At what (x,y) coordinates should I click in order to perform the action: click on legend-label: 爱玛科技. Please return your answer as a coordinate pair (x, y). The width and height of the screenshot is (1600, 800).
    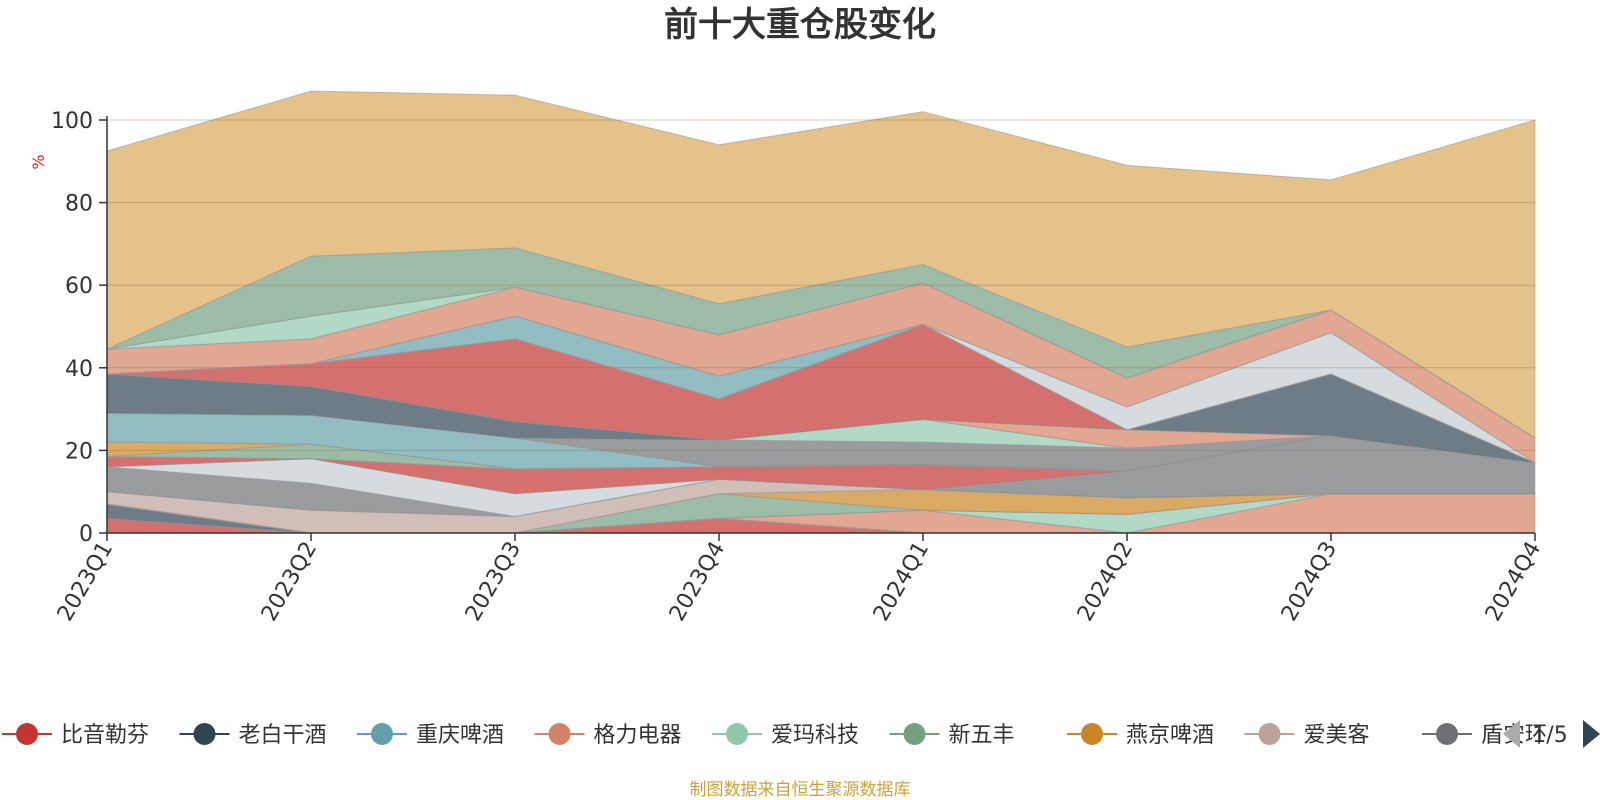
    Looking at the image, I should click on (815, 735).